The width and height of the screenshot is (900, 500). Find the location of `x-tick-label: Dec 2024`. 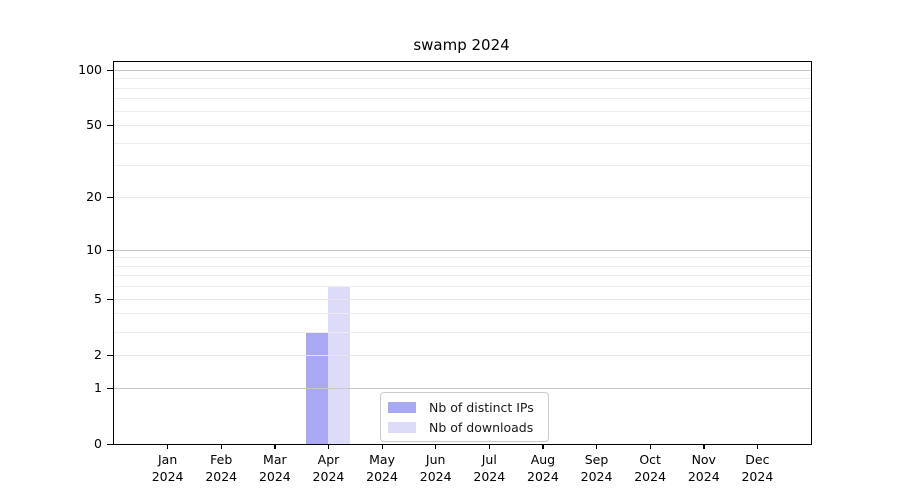

x-tick-label: Dec 2024 is located at coordinates (757, 468).